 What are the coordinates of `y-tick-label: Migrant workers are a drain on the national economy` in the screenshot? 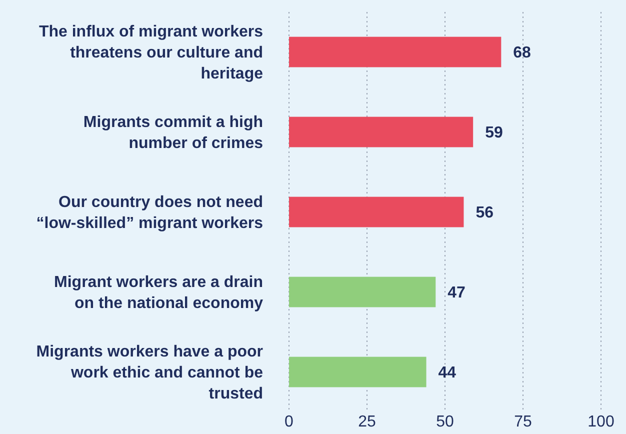 It's located at (159, 293).